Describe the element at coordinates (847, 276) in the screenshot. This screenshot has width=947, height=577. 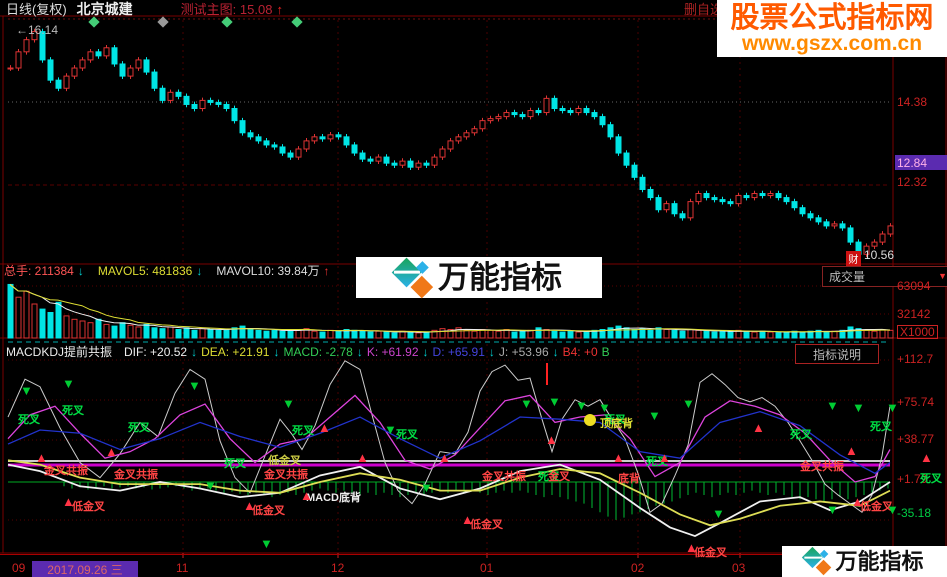
I see `volume-type-label: 成交量` at that location.